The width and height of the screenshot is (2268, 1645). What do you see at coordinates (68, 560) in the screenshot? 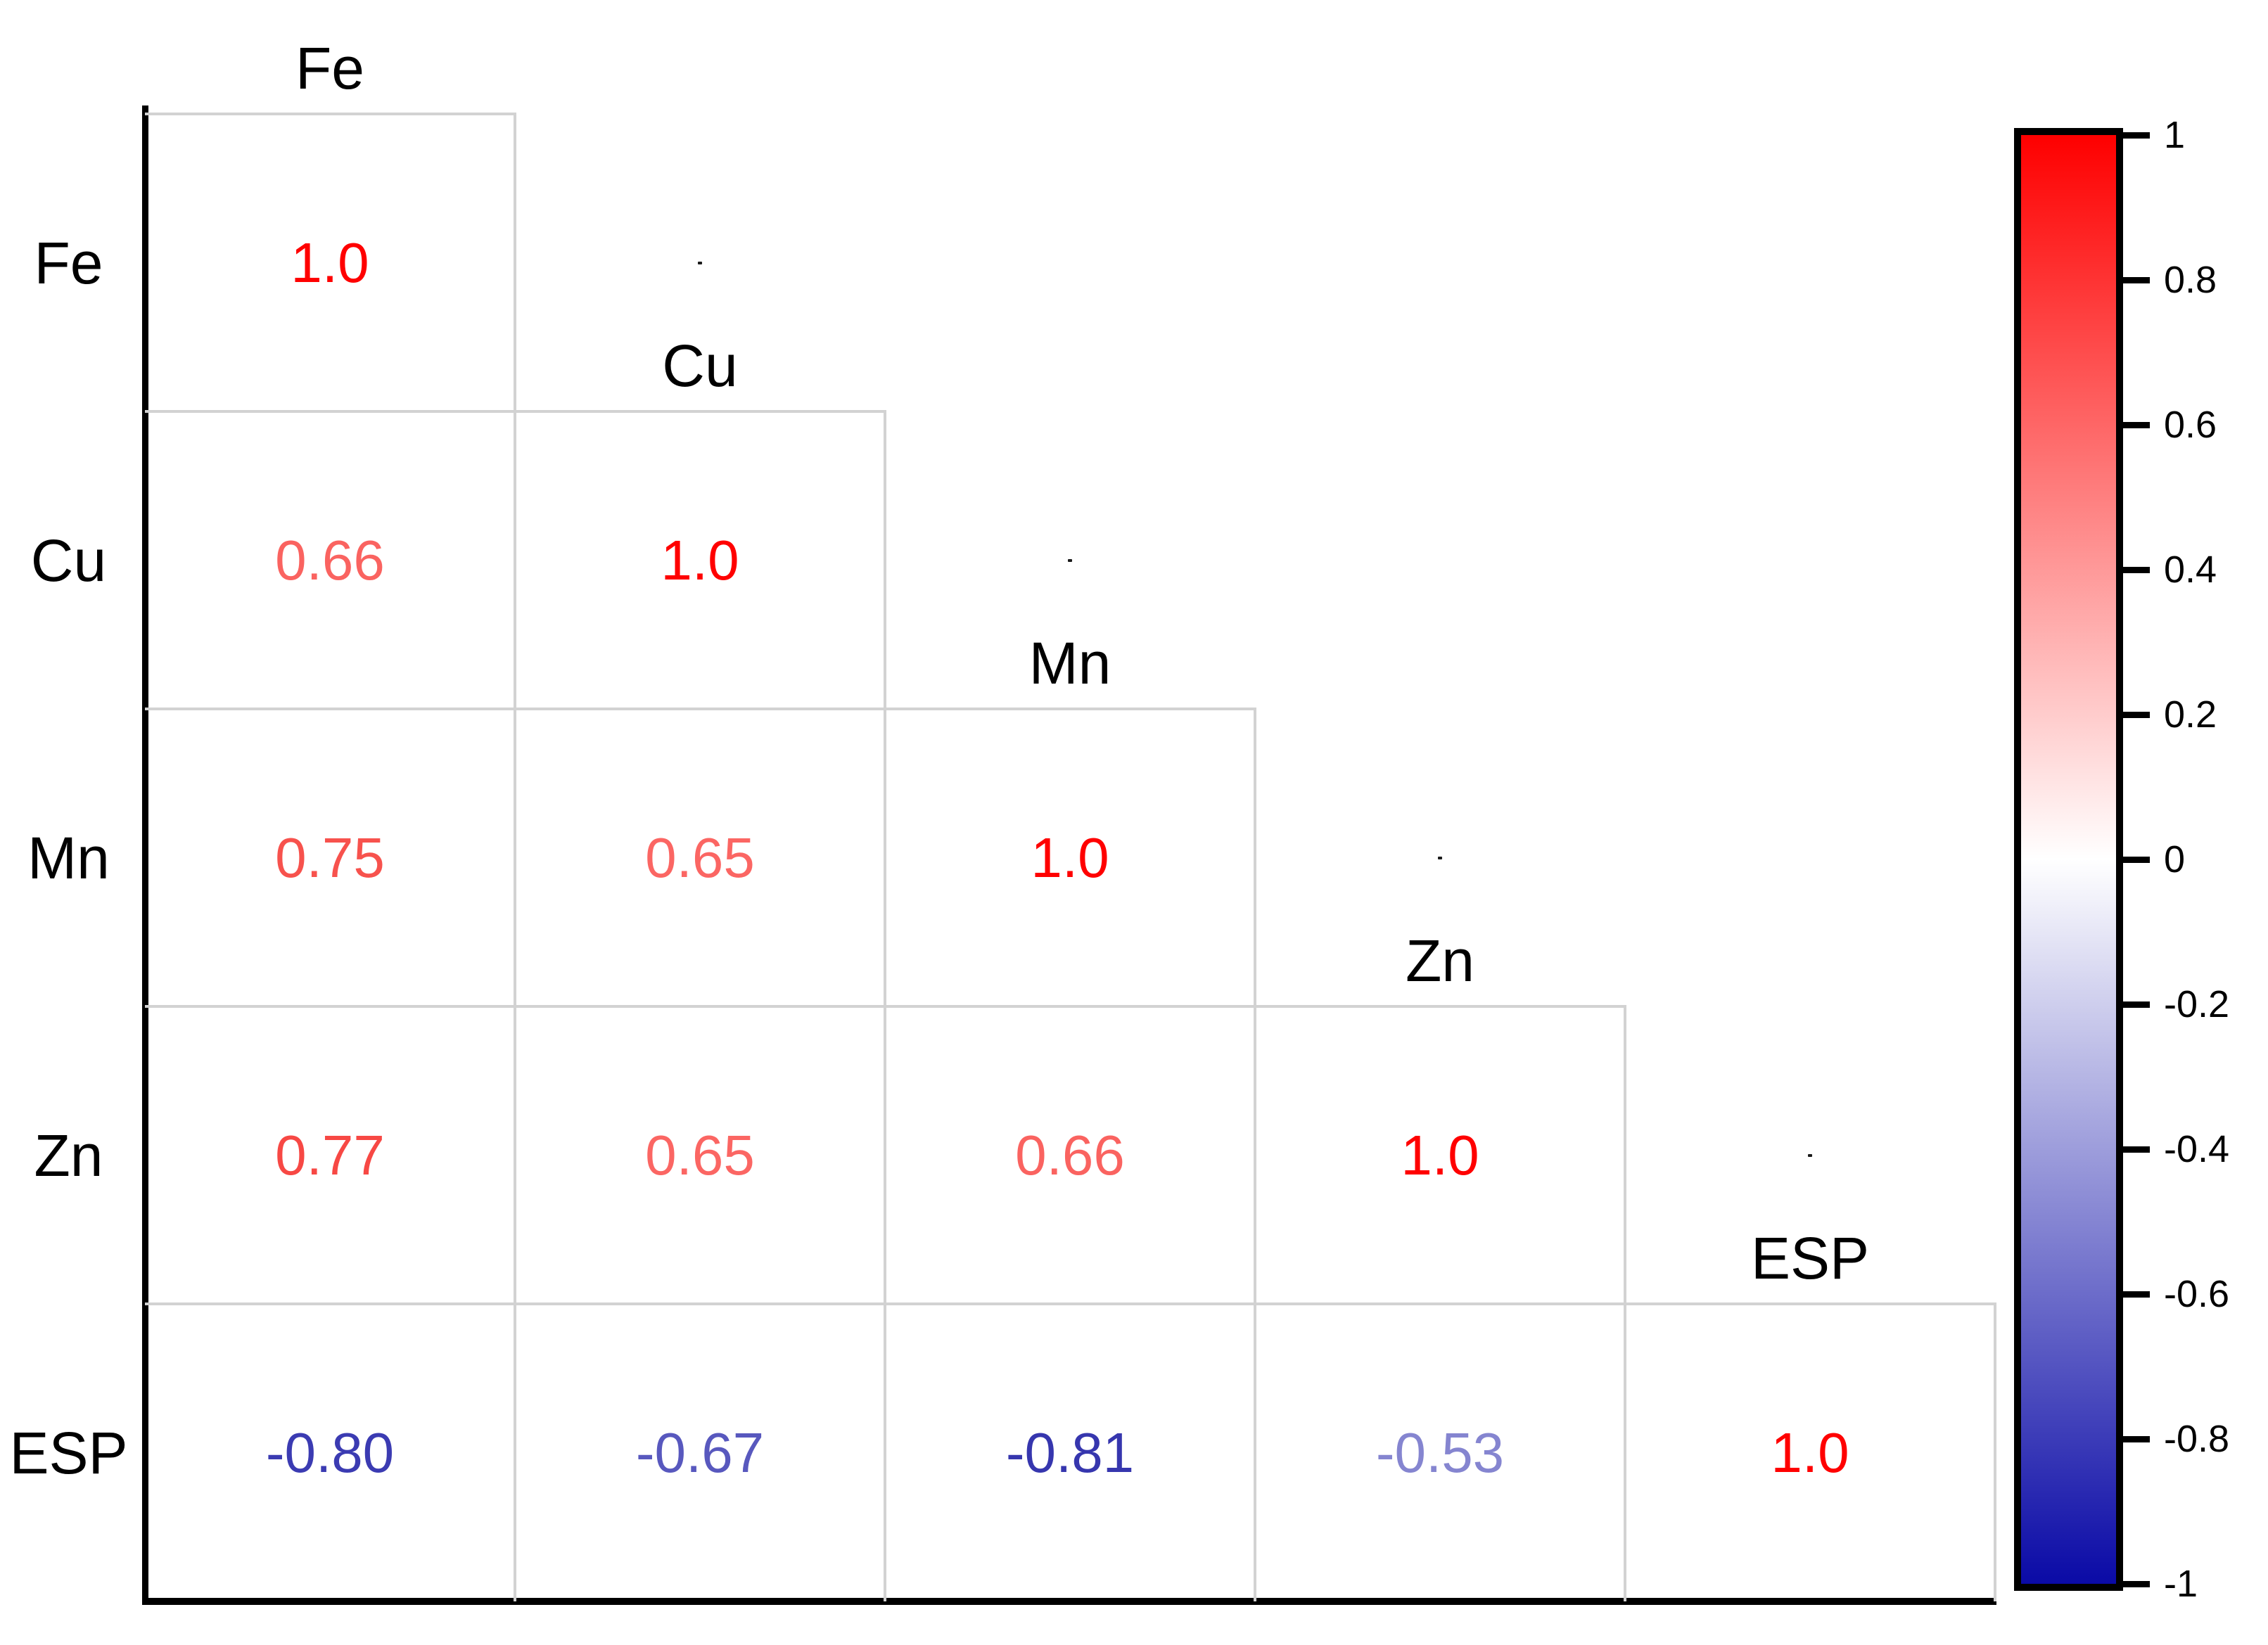
I see `row-label-cu: Cu` at bounding box center [68, 560].